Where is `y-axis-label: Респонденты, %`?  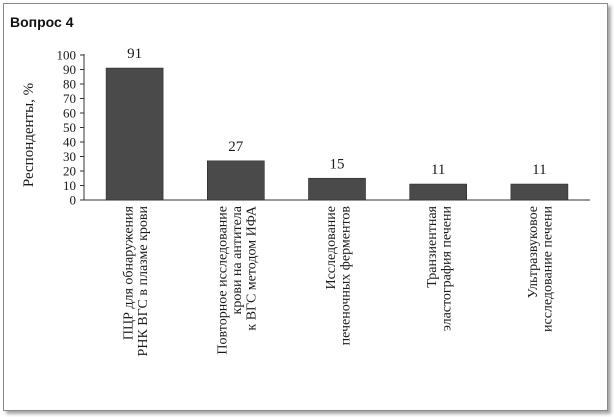 y-axis-label: Респонденты, % is located at coordinates (29, 135).